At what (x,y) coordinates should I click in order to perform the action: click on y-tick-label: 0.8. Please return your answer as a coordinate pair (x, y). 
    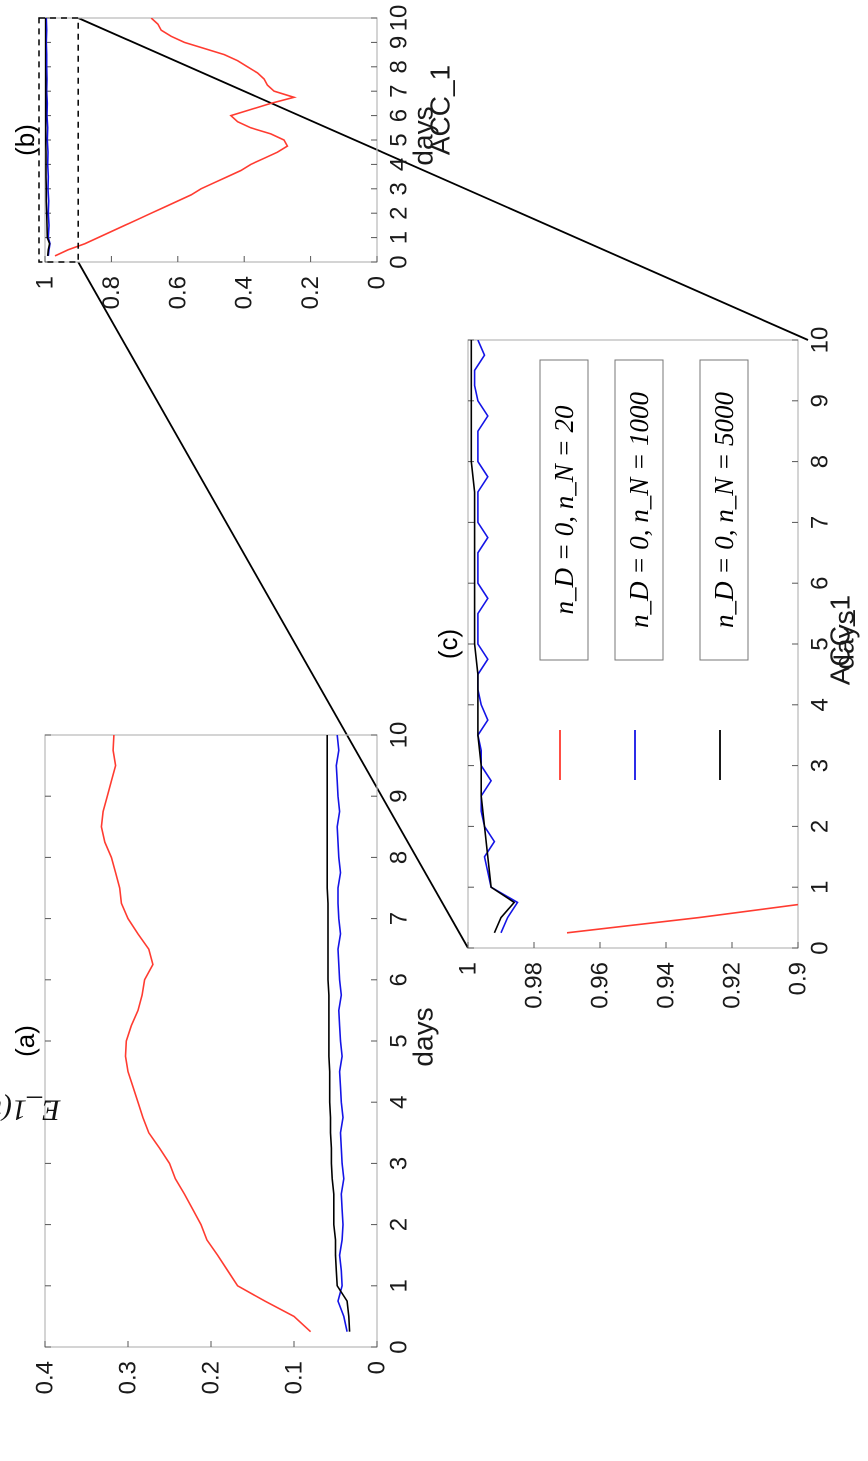
    Looking at the image, I should click on (111, 292).